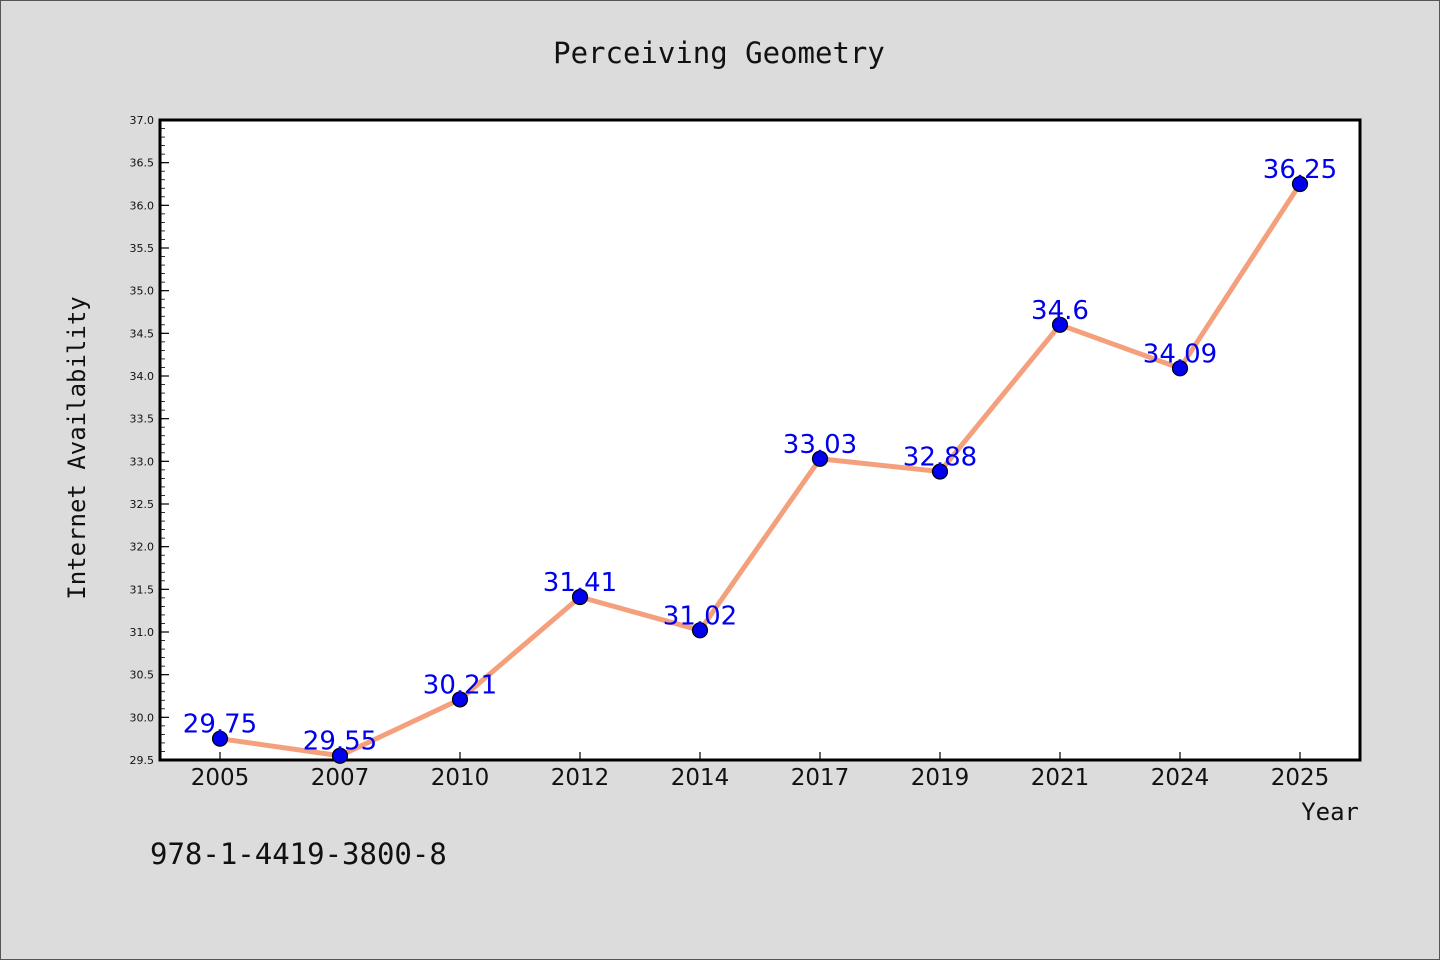 The height and width of the screenshot is (960, 1440). Describe the element at coordinates (940, 458) in the screenshot. I see `data-label: 32.88` at that location.